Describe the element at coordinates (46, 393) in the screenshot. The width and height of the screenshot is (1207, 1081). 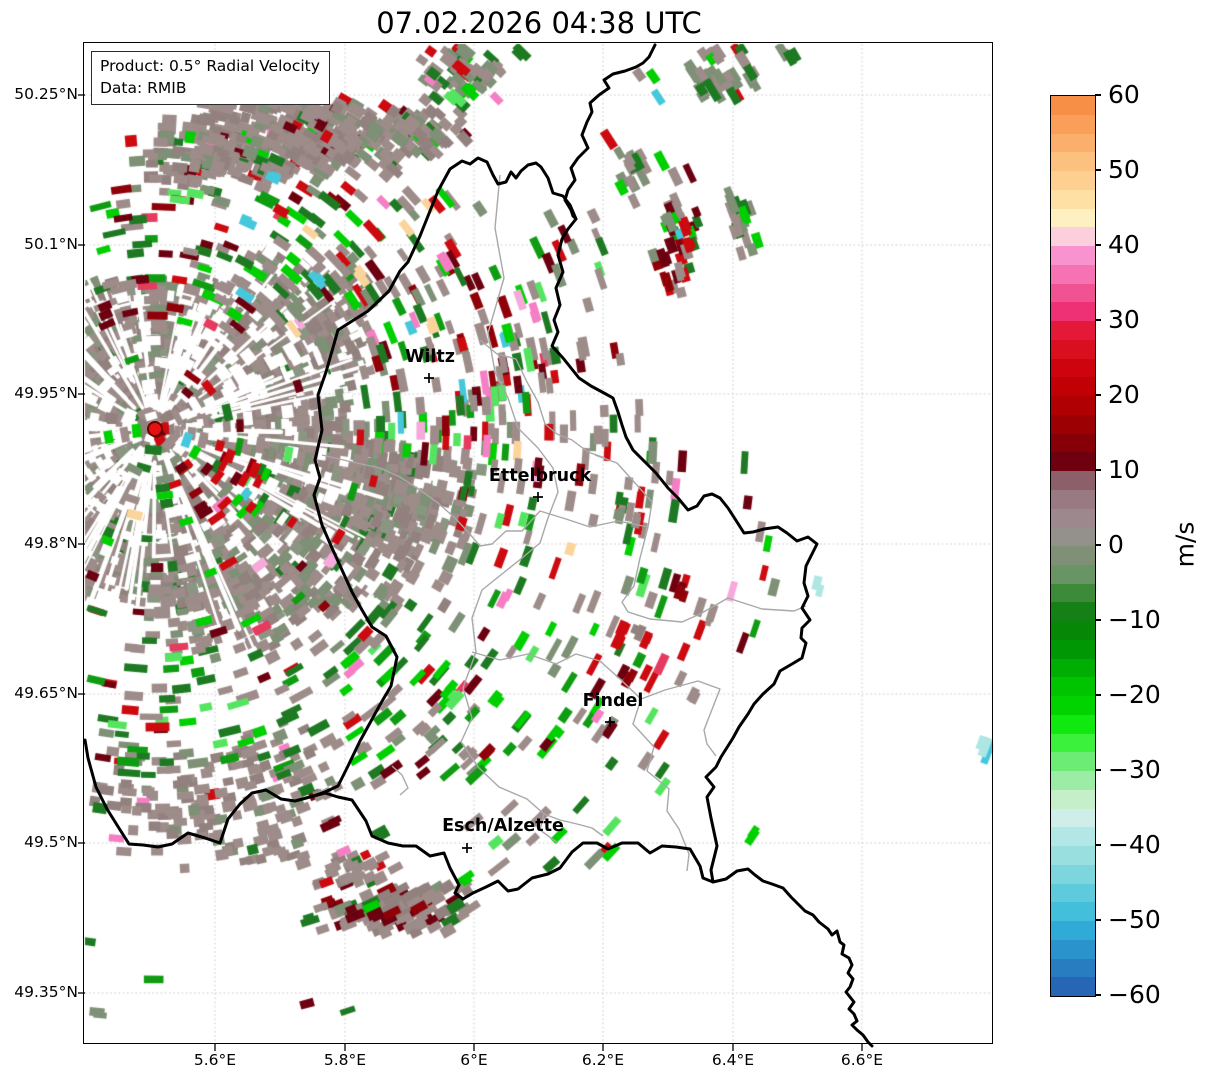
I see `y-axis-tick-label: 49.95°N` at that location.